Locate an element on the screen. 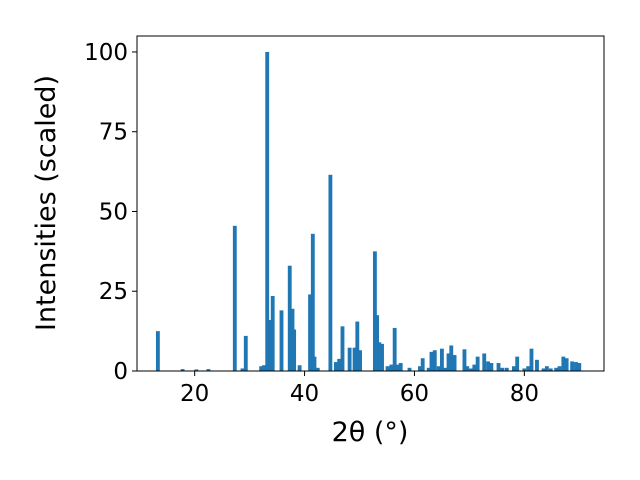  y-tick-label: 25 is located at coordinates (113, 292).